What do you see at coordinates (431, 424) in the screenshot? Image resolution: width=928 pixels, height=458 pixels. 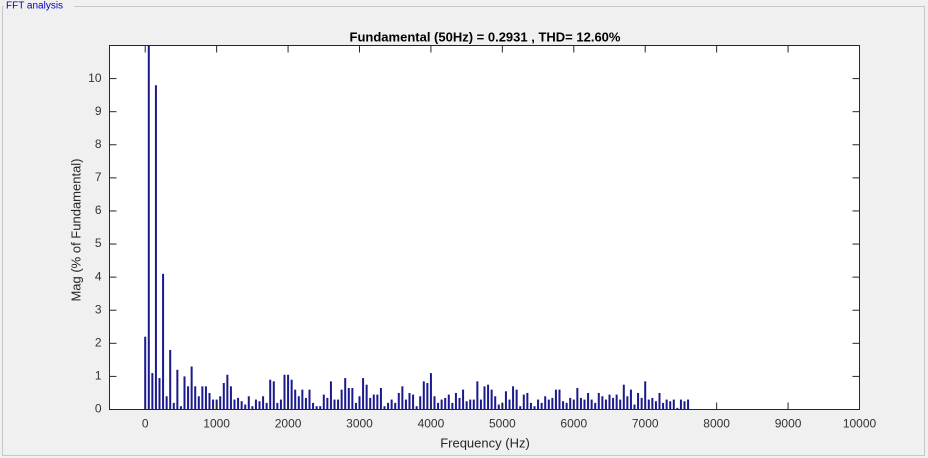 I see `x-tick-label: 4000` at bounding box center [431, 424].